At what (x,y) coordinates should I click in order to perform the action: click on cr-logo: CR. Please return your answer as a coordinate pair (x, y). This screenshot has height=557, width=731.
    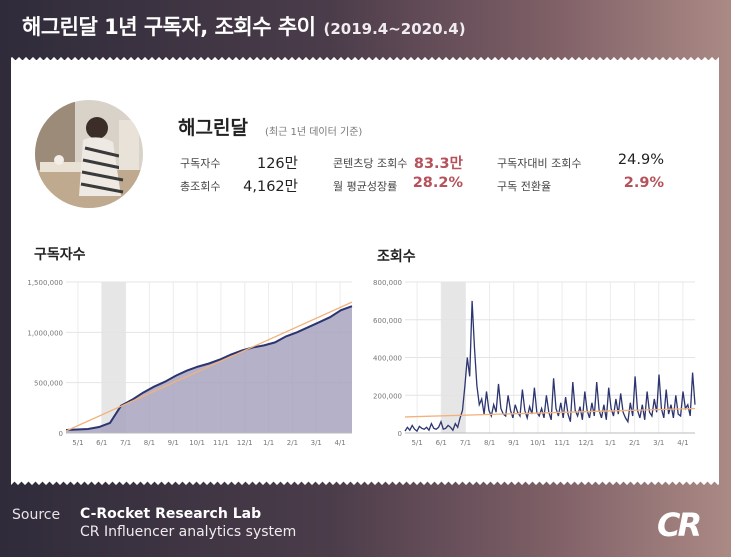
    Looking at the image, I should click on (679, 525).